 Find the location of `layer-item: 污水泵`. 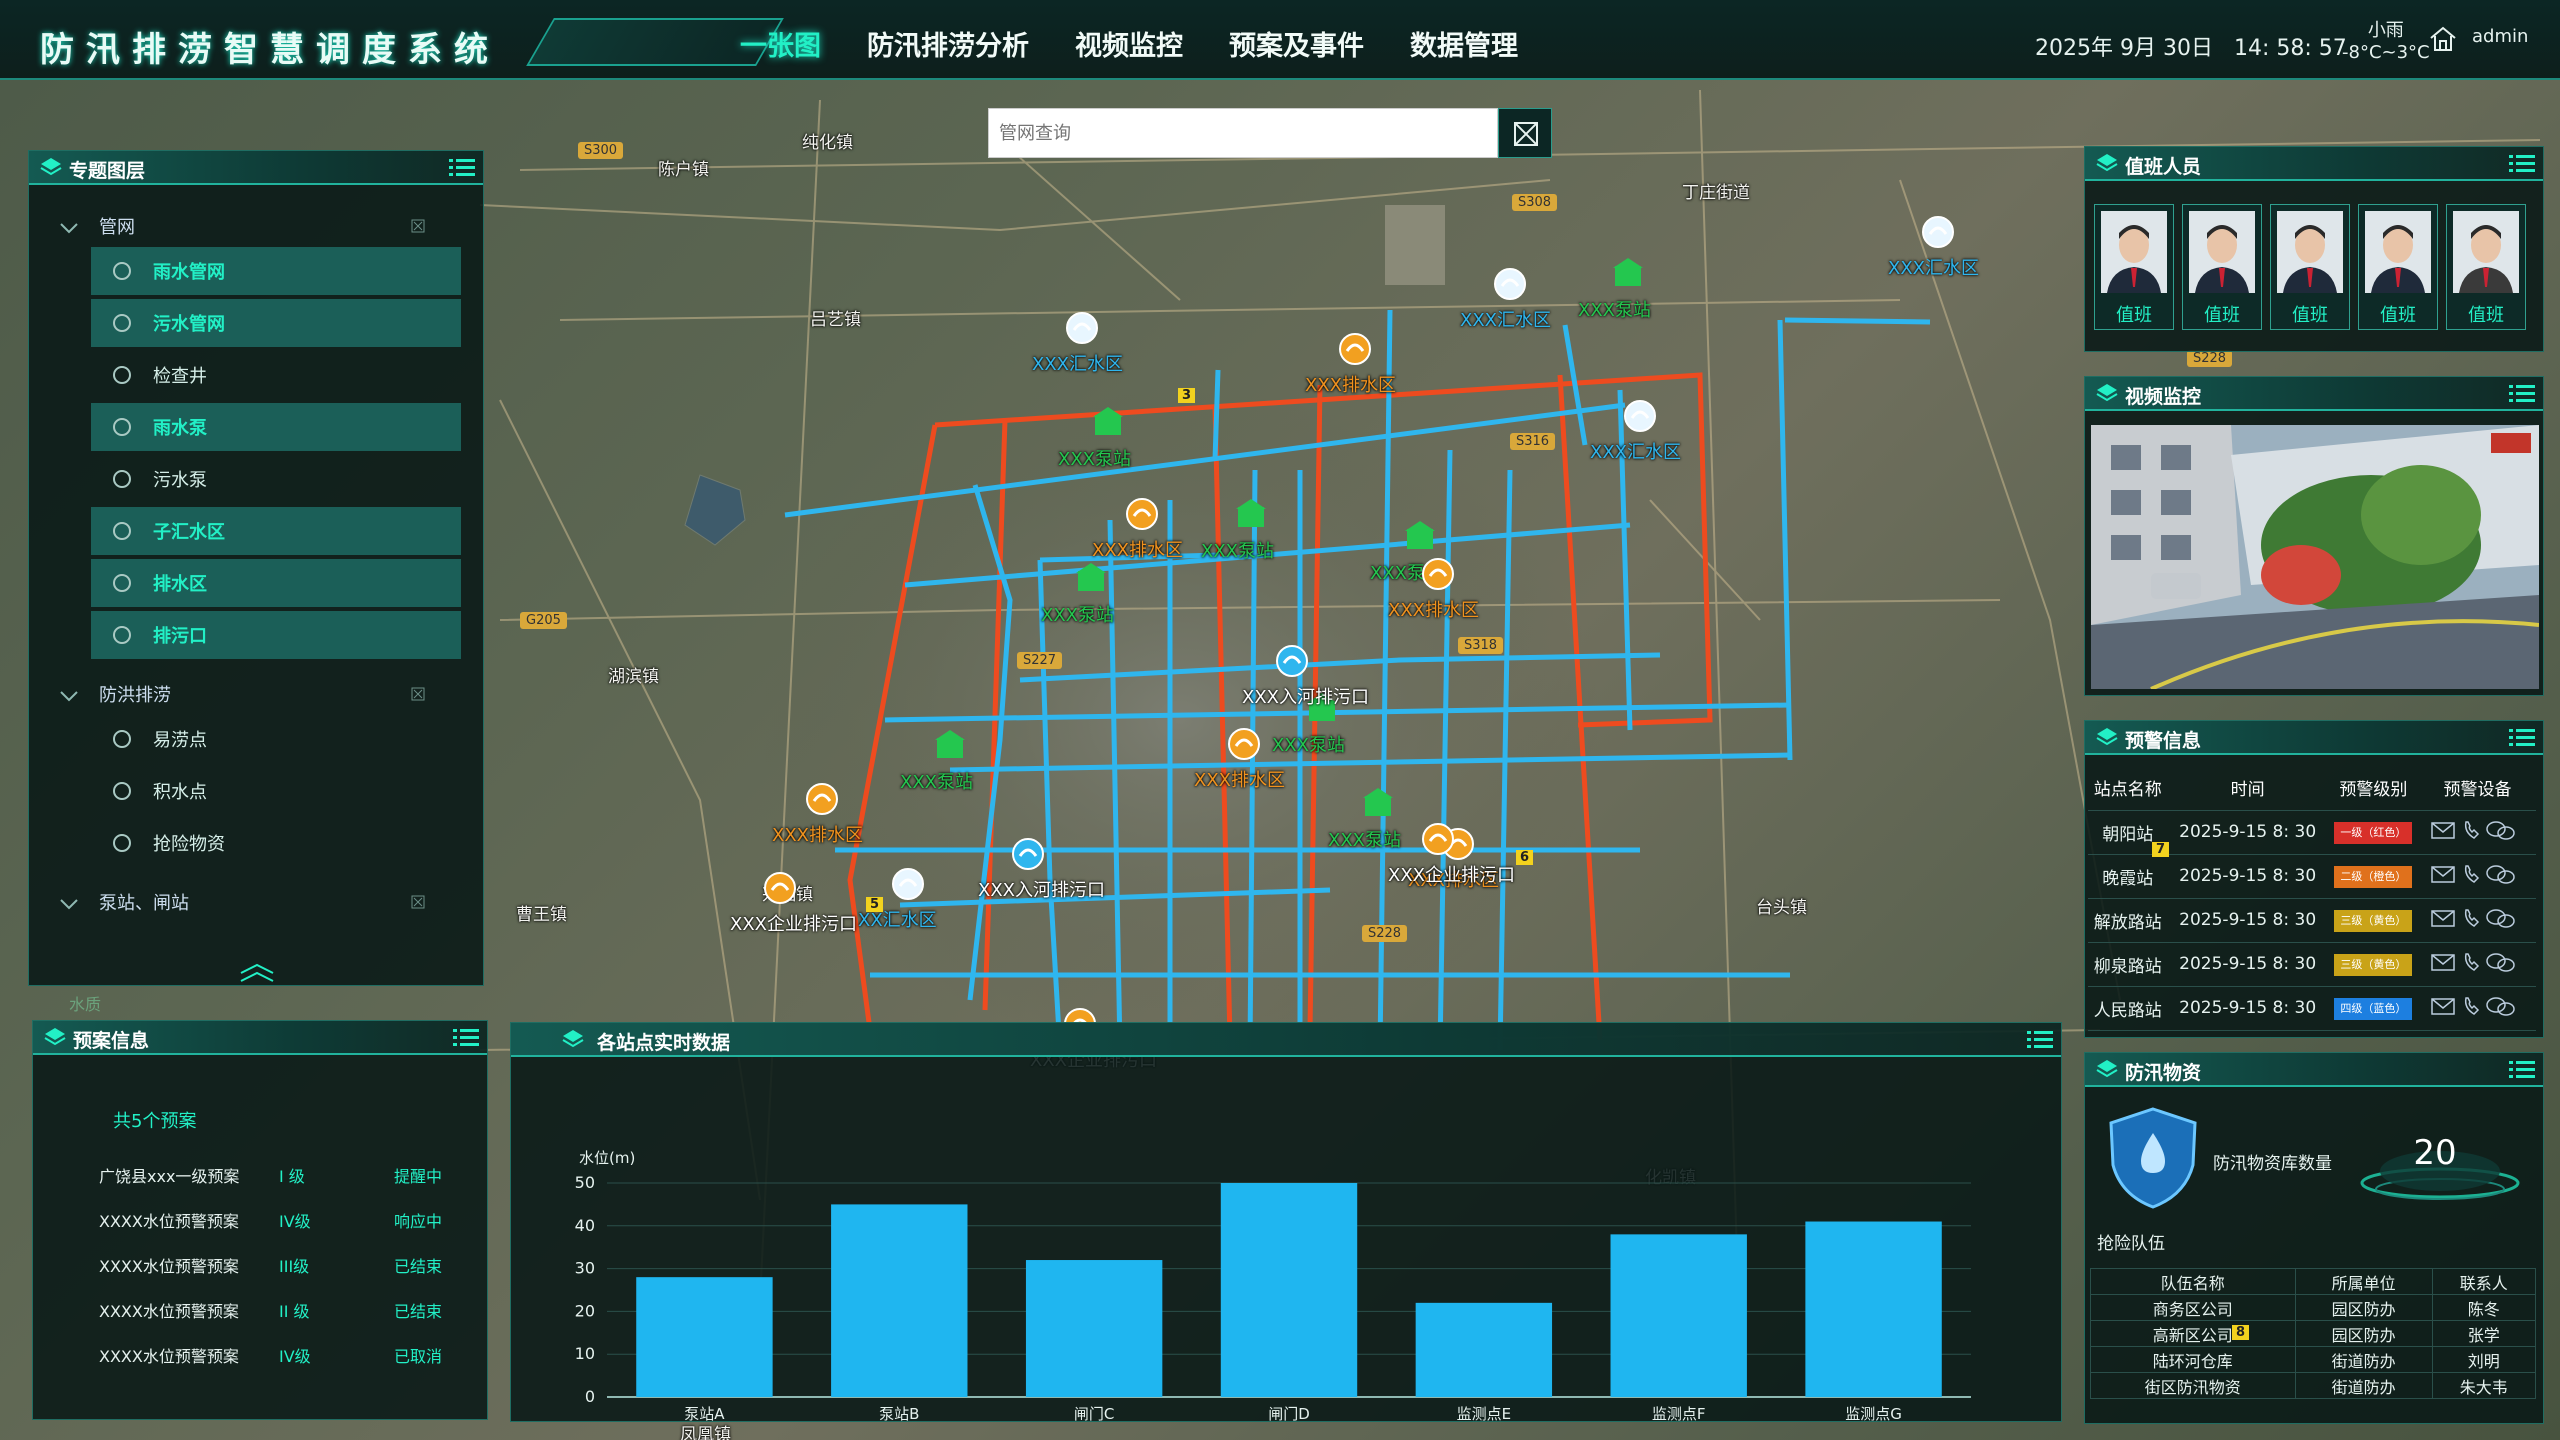

layer-item: 污水泵 is located at coordinates (276, 479).